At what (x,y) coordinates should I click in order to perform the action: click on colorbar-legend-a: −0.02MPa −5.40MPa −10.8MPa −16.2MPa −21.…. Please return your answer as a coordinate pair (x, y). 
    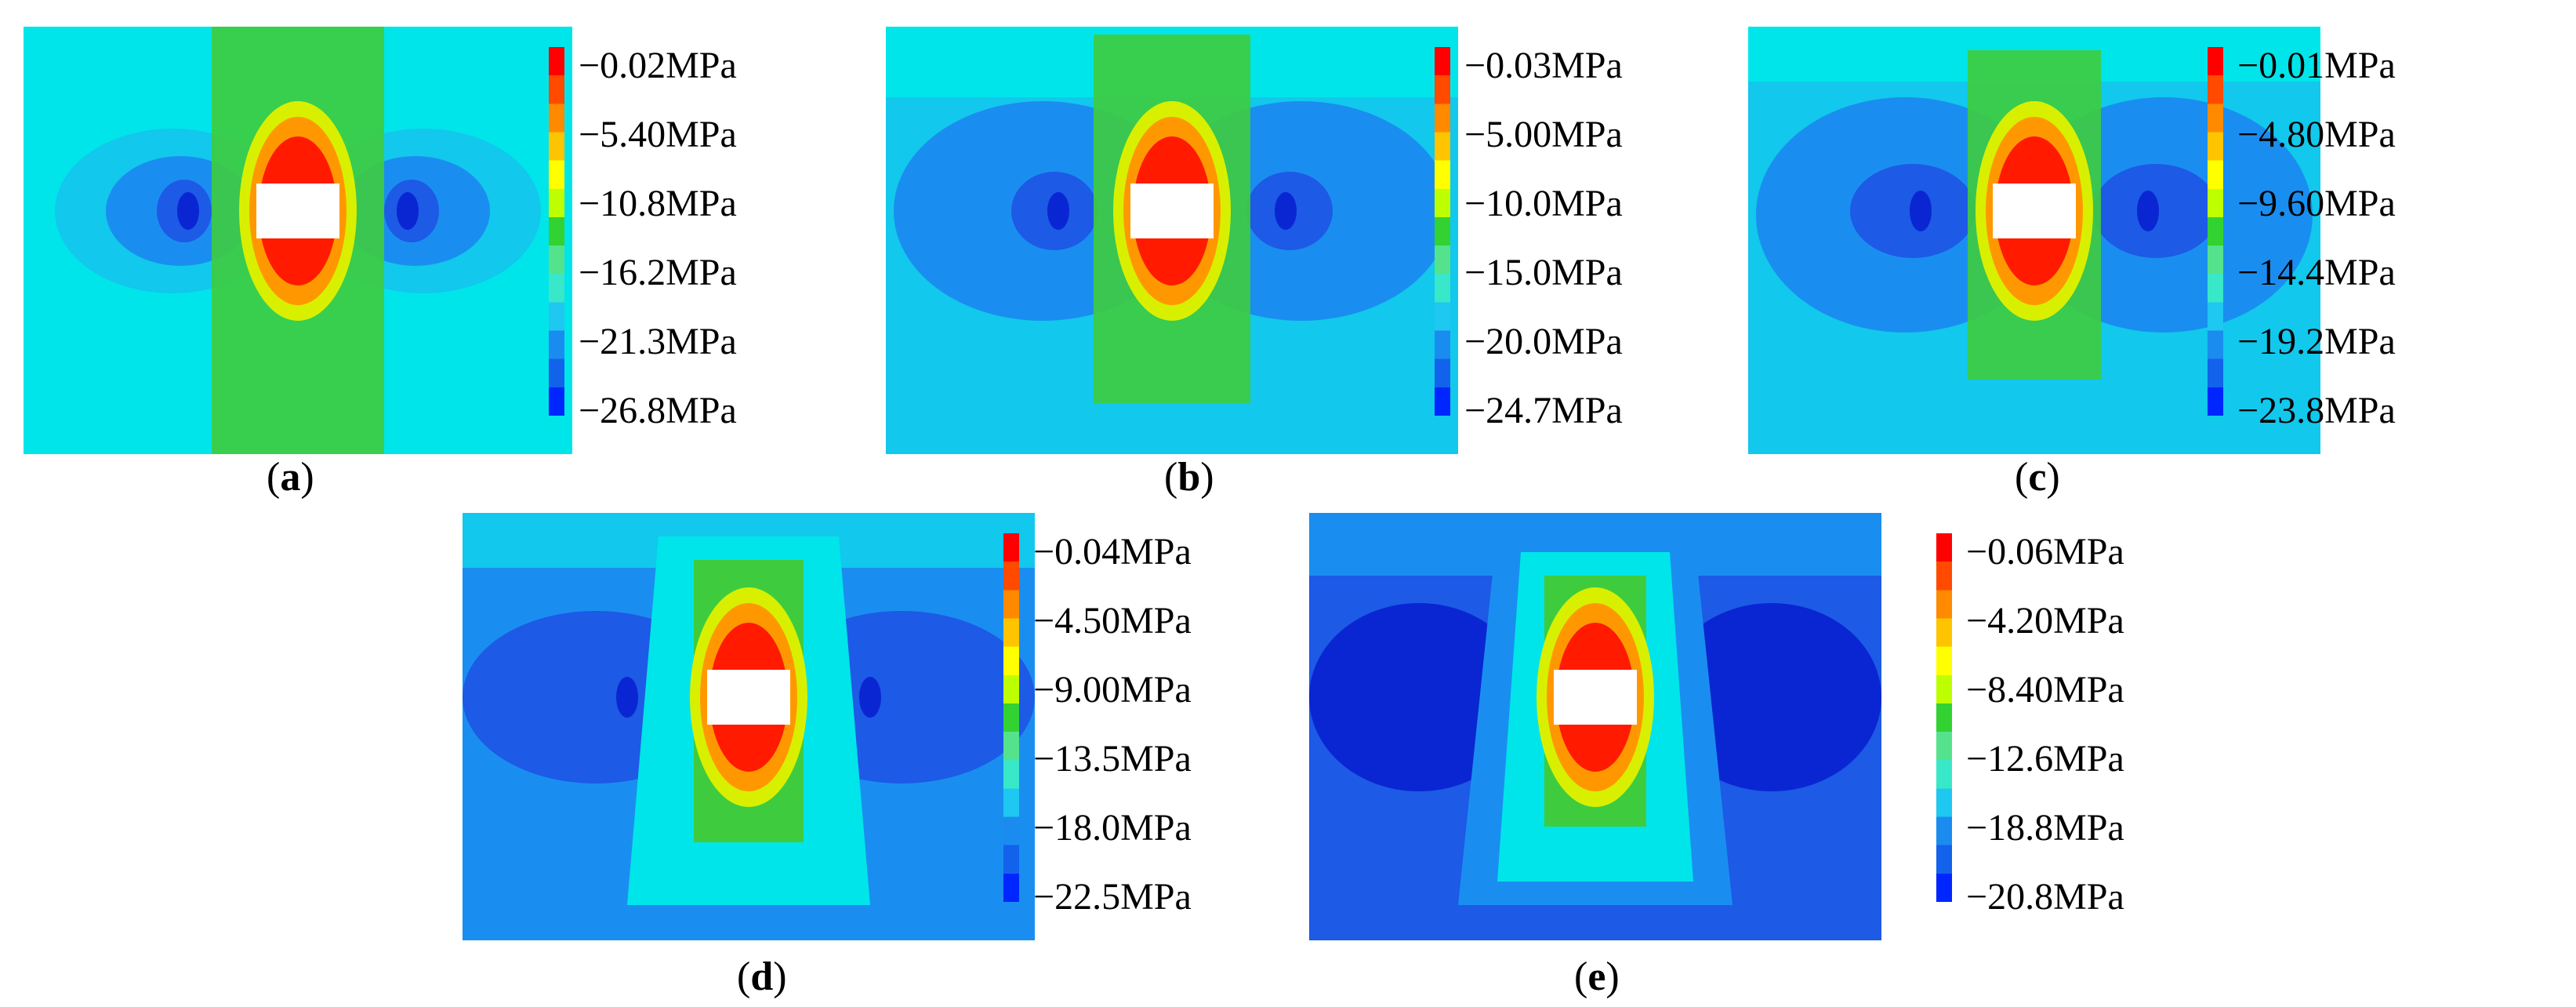
    Looking at the image, I should click on (706, 237).